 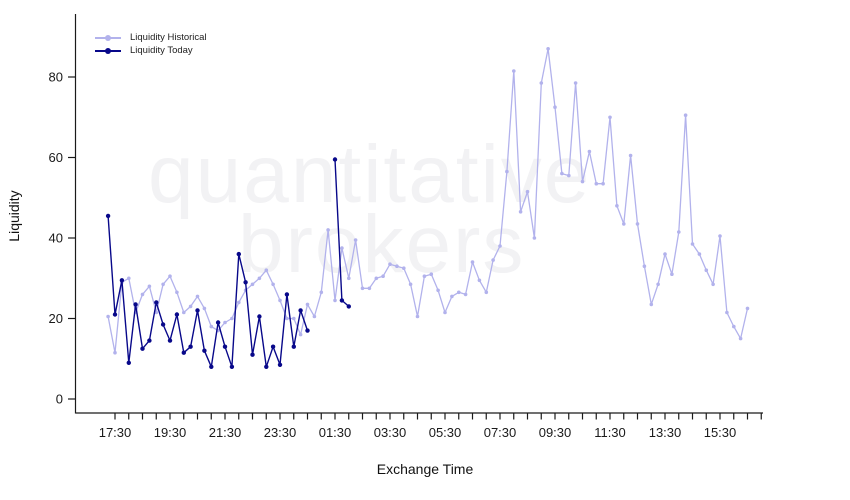 What do you see at coordinates (56, 77) in the screenshot?
I see `y-tick-label: 80` at bounding box center [56, 77].